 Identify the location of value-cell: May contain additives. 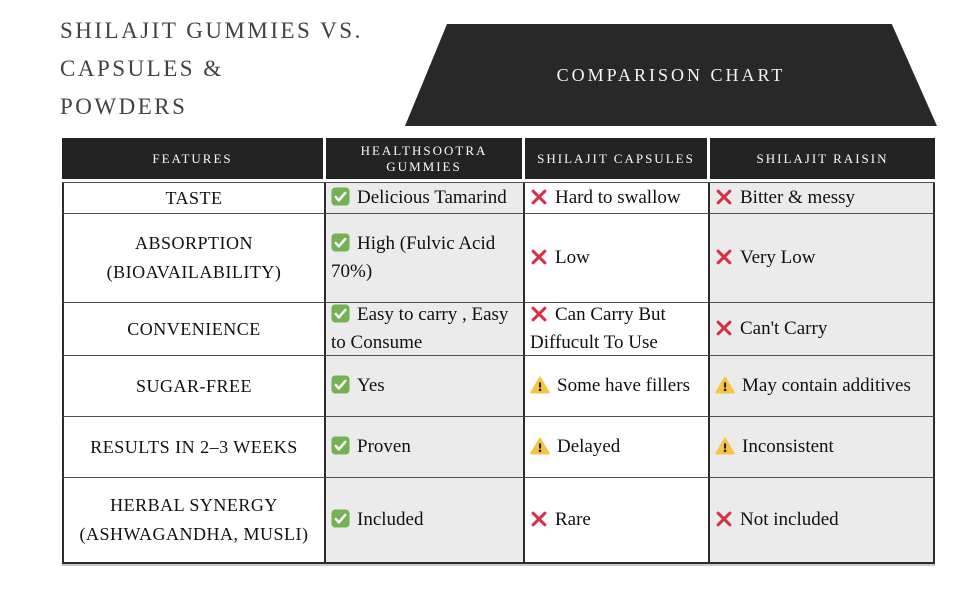
(822, 386).